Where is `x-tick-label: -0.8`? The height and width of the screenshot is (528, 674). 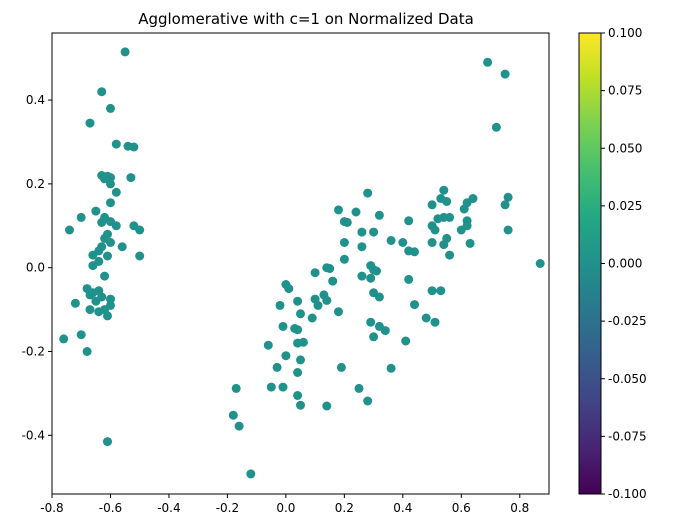 x-tick-label: -0.8 is located at coordinates (51, 508).